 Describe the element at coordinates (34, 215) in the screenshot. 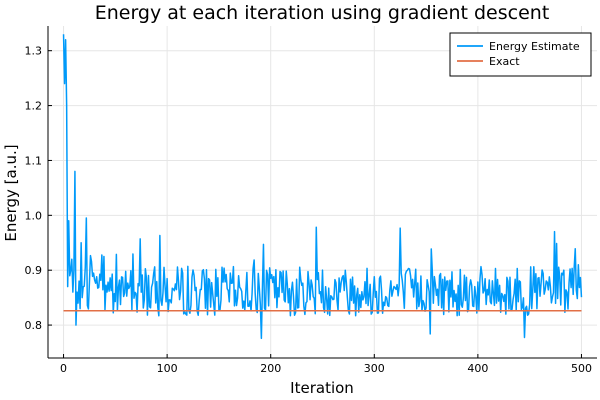

I see `y-tick-label: 1.0` at that location.